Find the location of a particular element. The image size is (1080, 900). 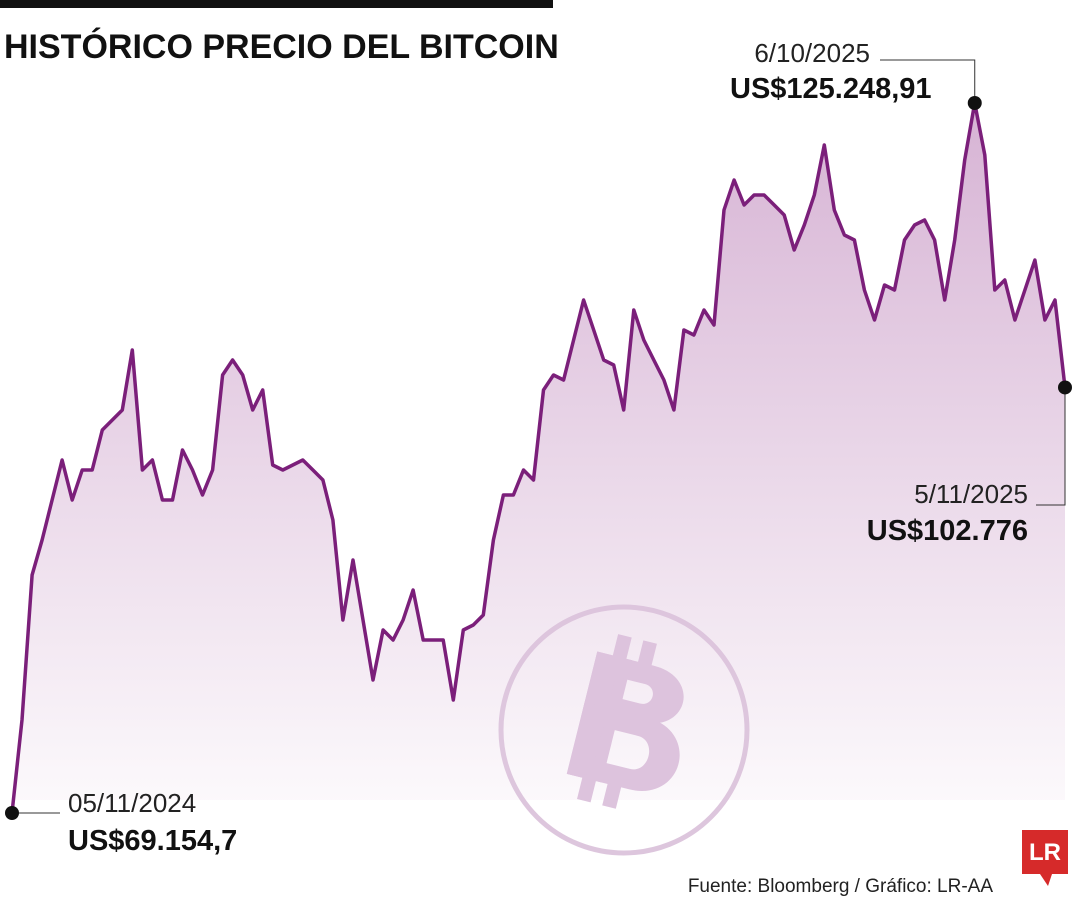

annotation-value: US$69.154,7 is located at coordinates (152, 841).